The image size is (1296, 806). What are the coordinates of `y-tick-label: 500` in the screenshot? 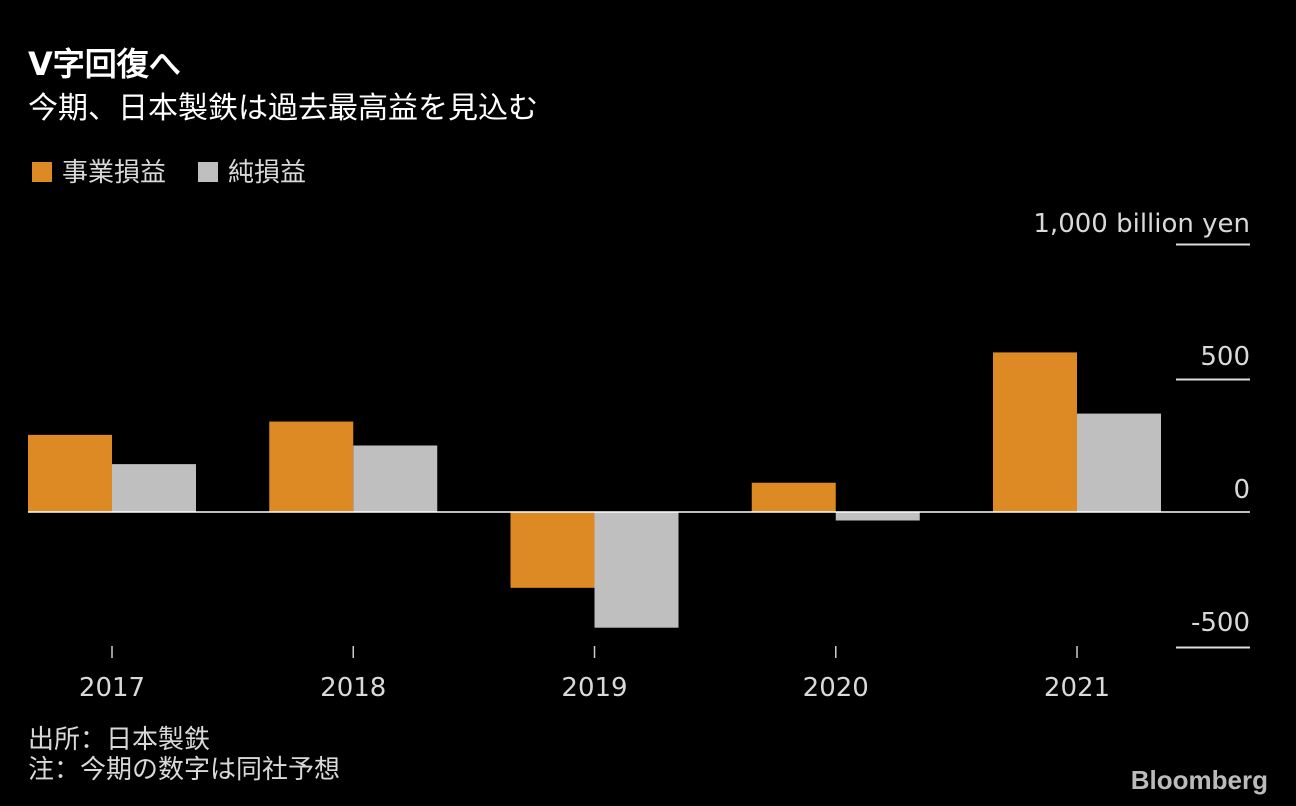 It's located at (1225, 357).